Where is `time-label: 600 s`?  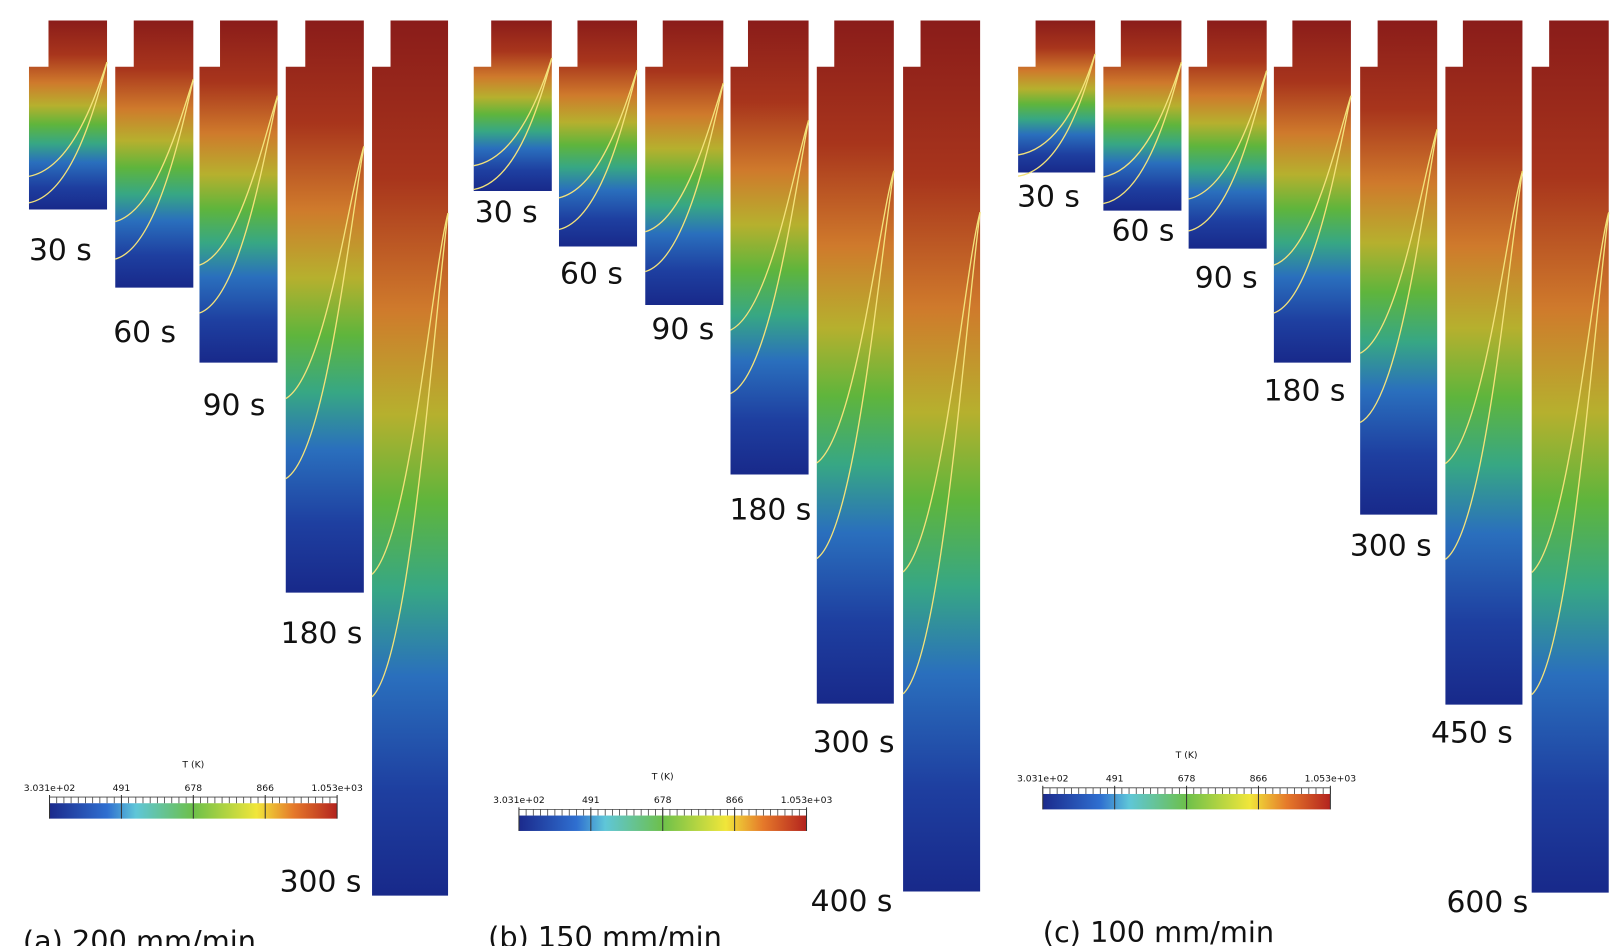 time-label: 600 s is located at coordinates (1487, 902).